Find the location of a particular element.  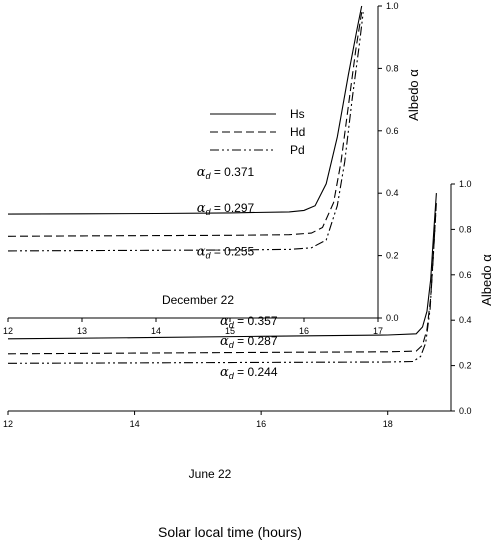

legend: Hs Hd Pd is located at coordinates (257, 132).